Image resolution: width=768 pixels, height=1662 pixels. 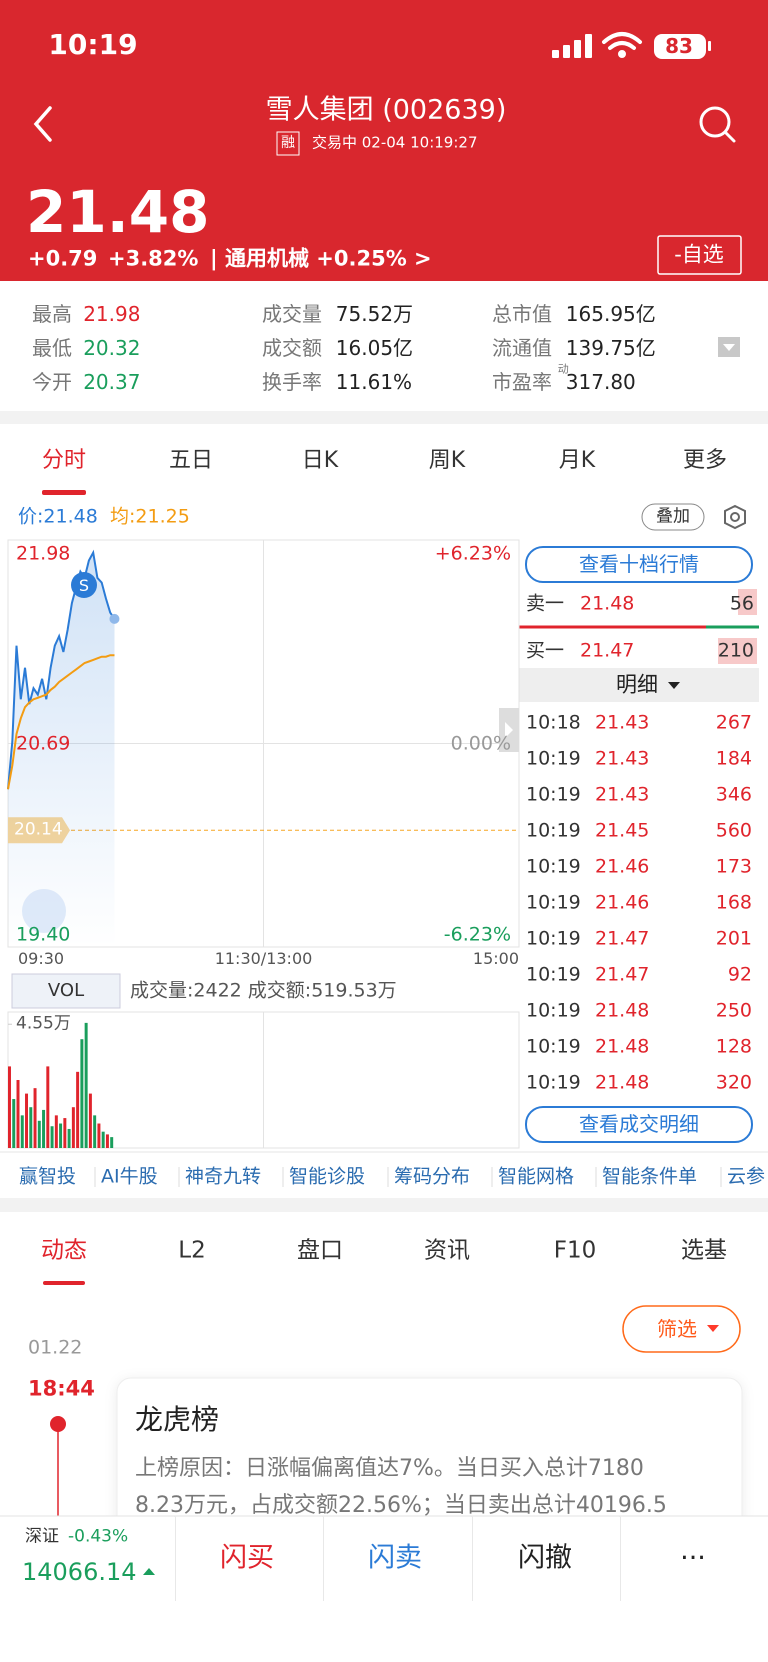 What do you see at coordinates (42, 1536) in the screenshot?
I see `index-name: 深证` at bounding box center [42, 1536].